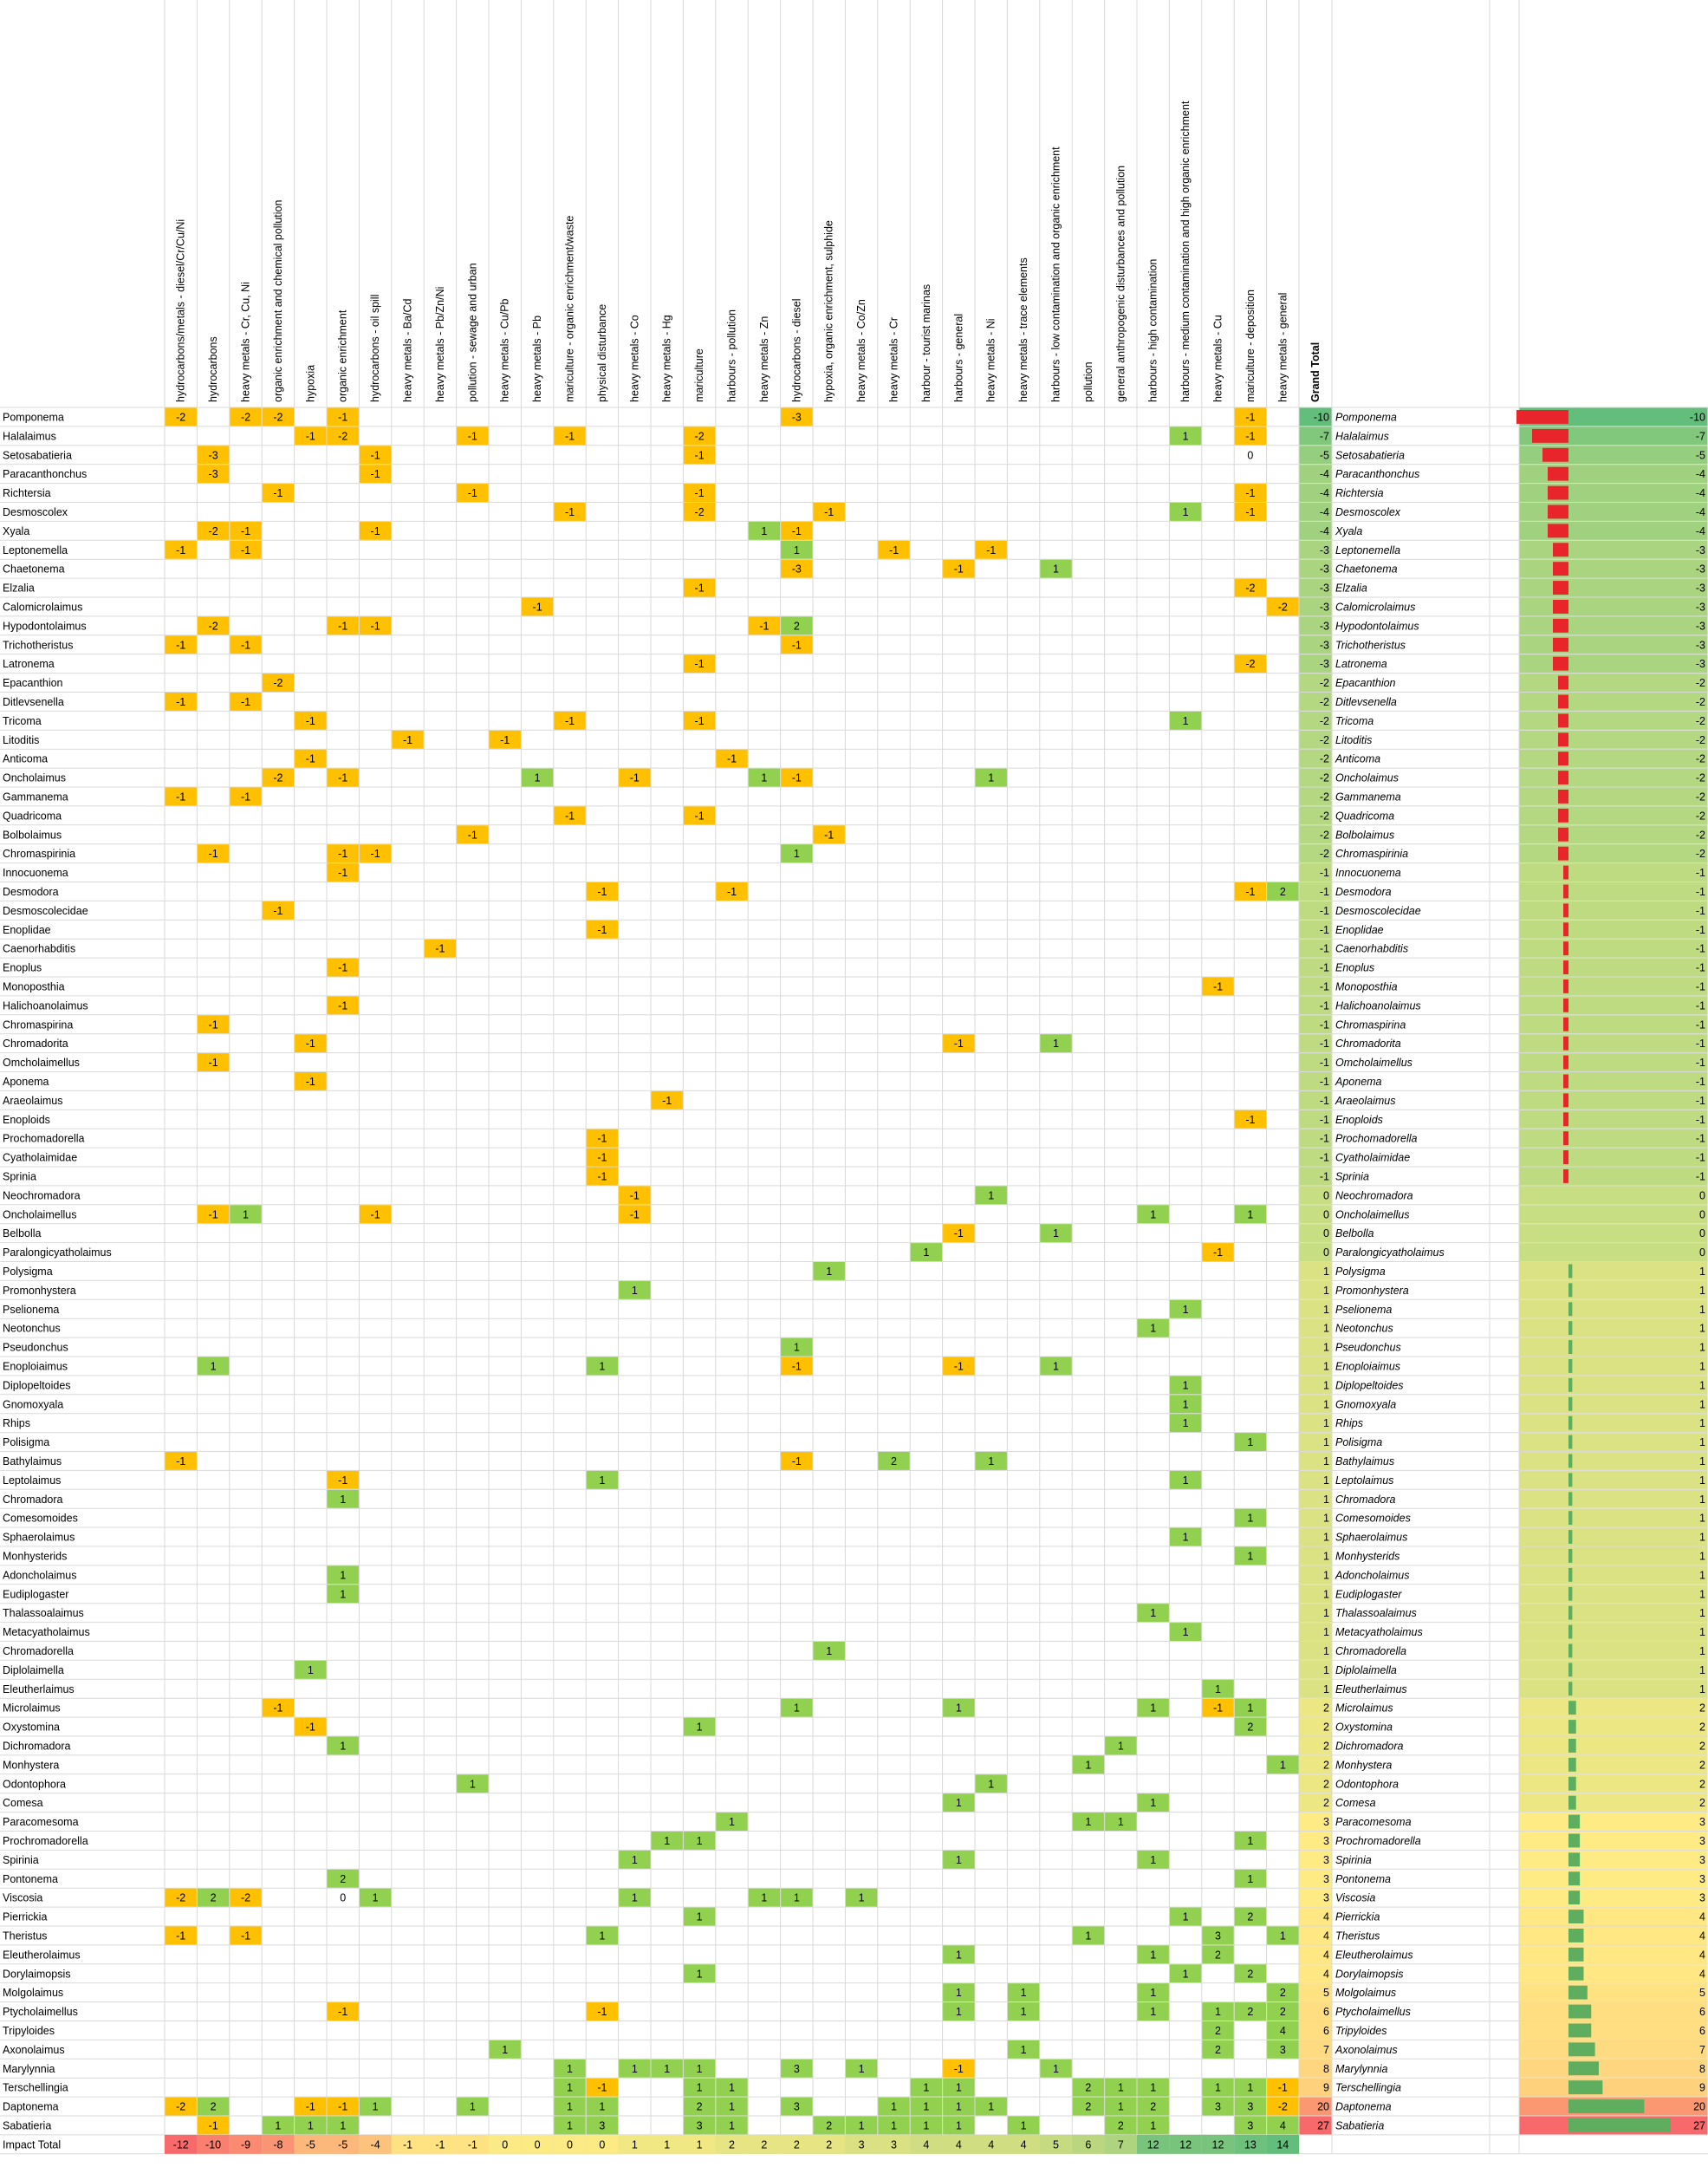 Image resolution: width=1708 pixels, height=2167 pixels. Describe the element at coordinates (1370, 1651) in the screenshot. I see `row-name-italic: Chromadorella` at that location.